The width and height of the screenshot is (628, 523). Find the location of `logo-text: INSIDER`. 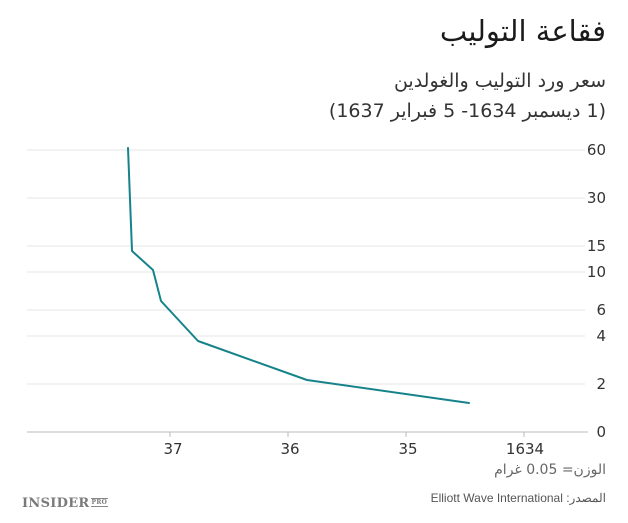

logo-text: INSIDER is located at coordinates (56, 503).